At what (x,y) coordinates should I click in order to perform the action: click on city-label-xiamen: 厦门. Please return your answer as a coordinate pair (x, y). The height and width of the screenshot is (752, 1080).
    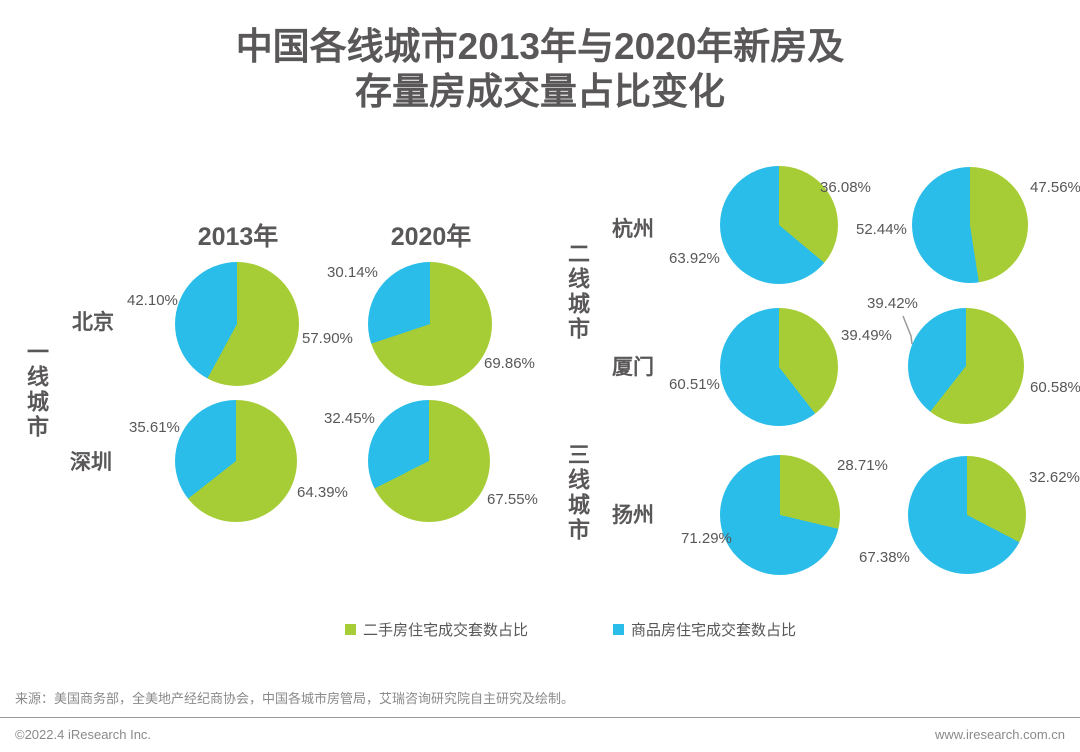
    Looking at the image, I should click on (633, 367).